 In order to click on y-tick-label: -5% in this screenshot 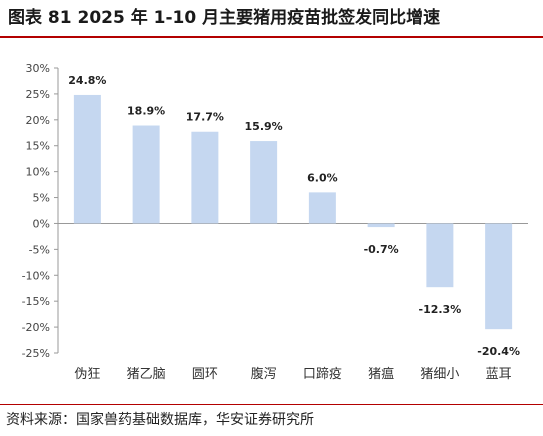, I will do `click(39, 249)`.